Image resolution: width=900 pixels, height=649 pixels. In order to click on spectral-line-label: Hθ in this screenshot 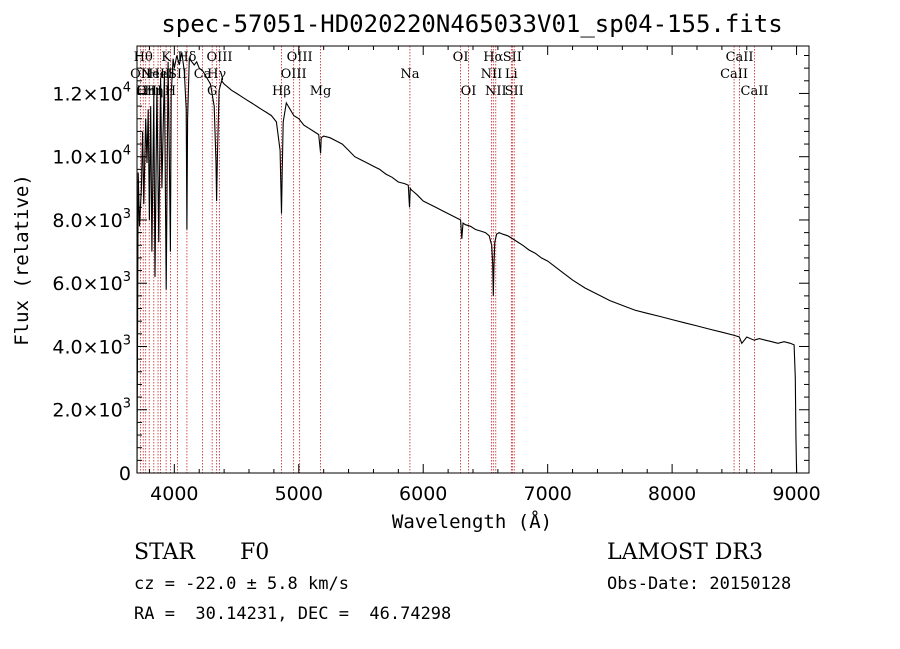, I will do `click(143, 57)`.